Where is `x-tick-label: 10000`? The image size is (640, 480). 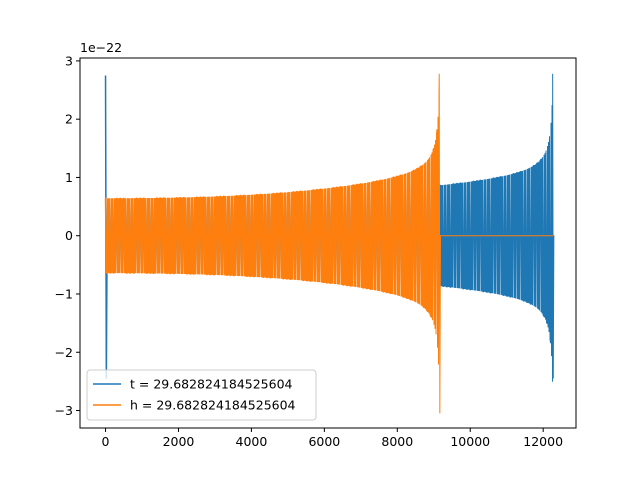
x-tick-label: 10000 is located at coordinates (470, 441).